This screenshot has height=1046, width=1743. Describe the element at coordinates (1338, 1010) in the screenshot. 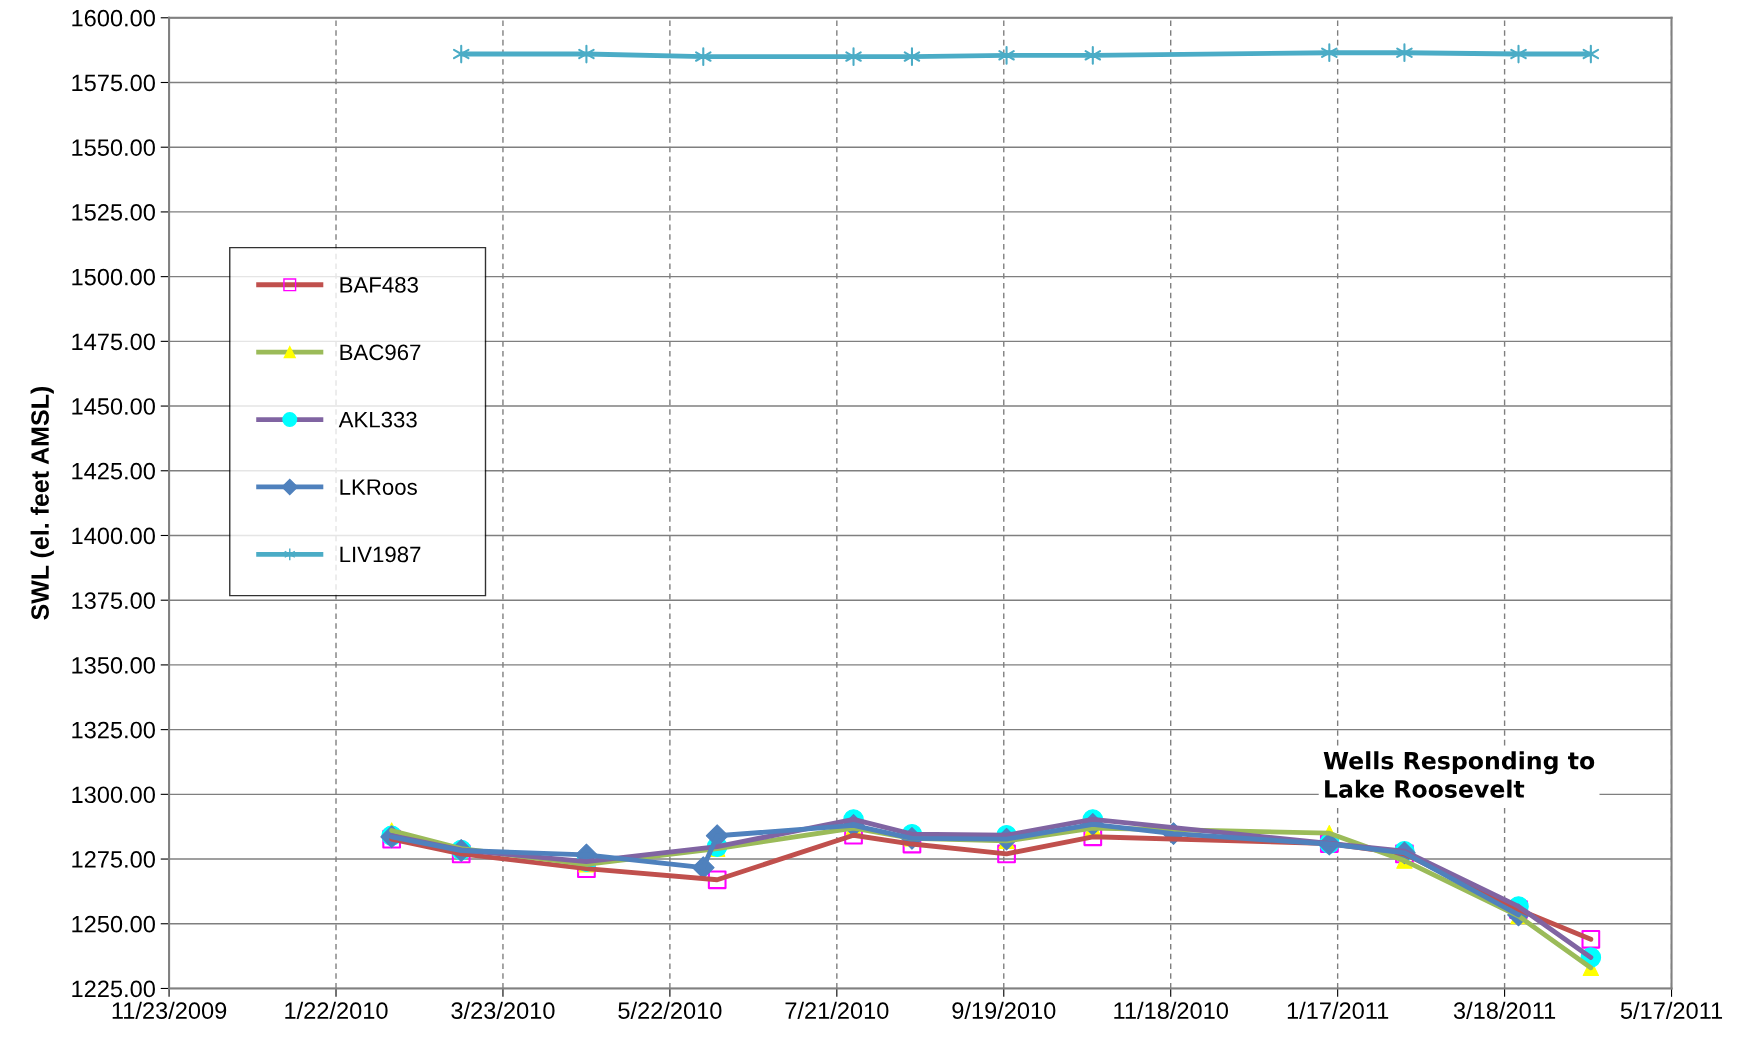

I see `x-tick-label: 1/17/2011` at that location.